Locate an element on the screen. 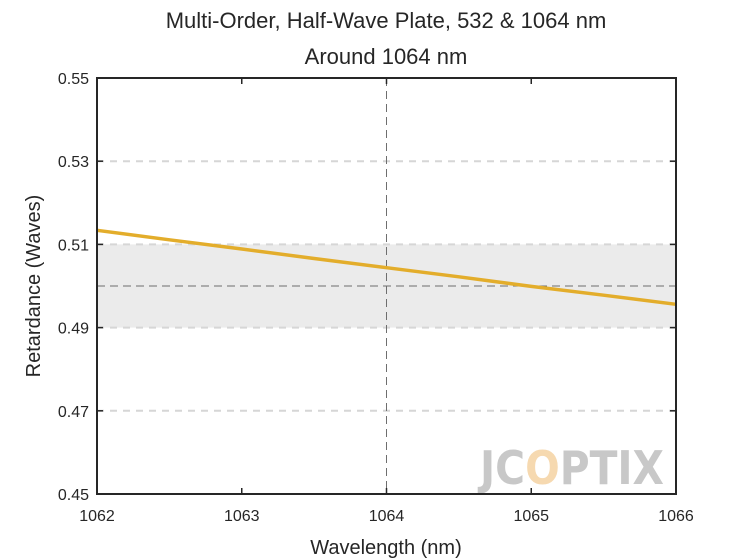  x-tick-label: 1066 is located at coordinates (676, 516).